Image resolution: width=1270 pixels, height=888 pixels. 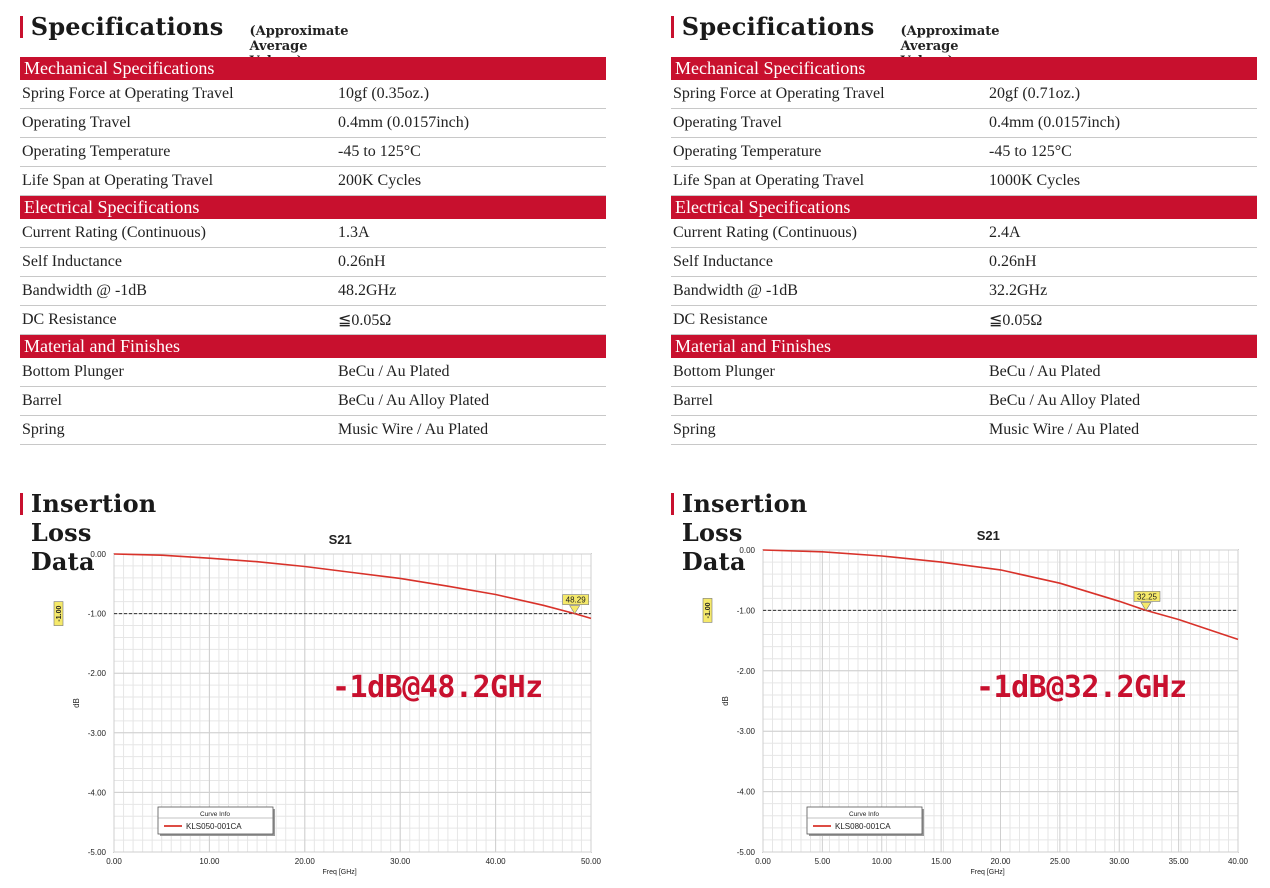 What do you see at coordinates (823, 861) in the screenshot?
I see `x-tick-label: 5.00` at bounding box center [823, 861].